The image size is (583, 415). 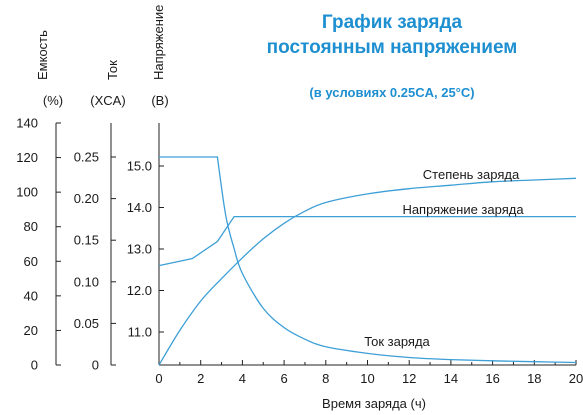 I want to click on voltage-axis-tick-label: 13.0, so click(x=139, y=249).